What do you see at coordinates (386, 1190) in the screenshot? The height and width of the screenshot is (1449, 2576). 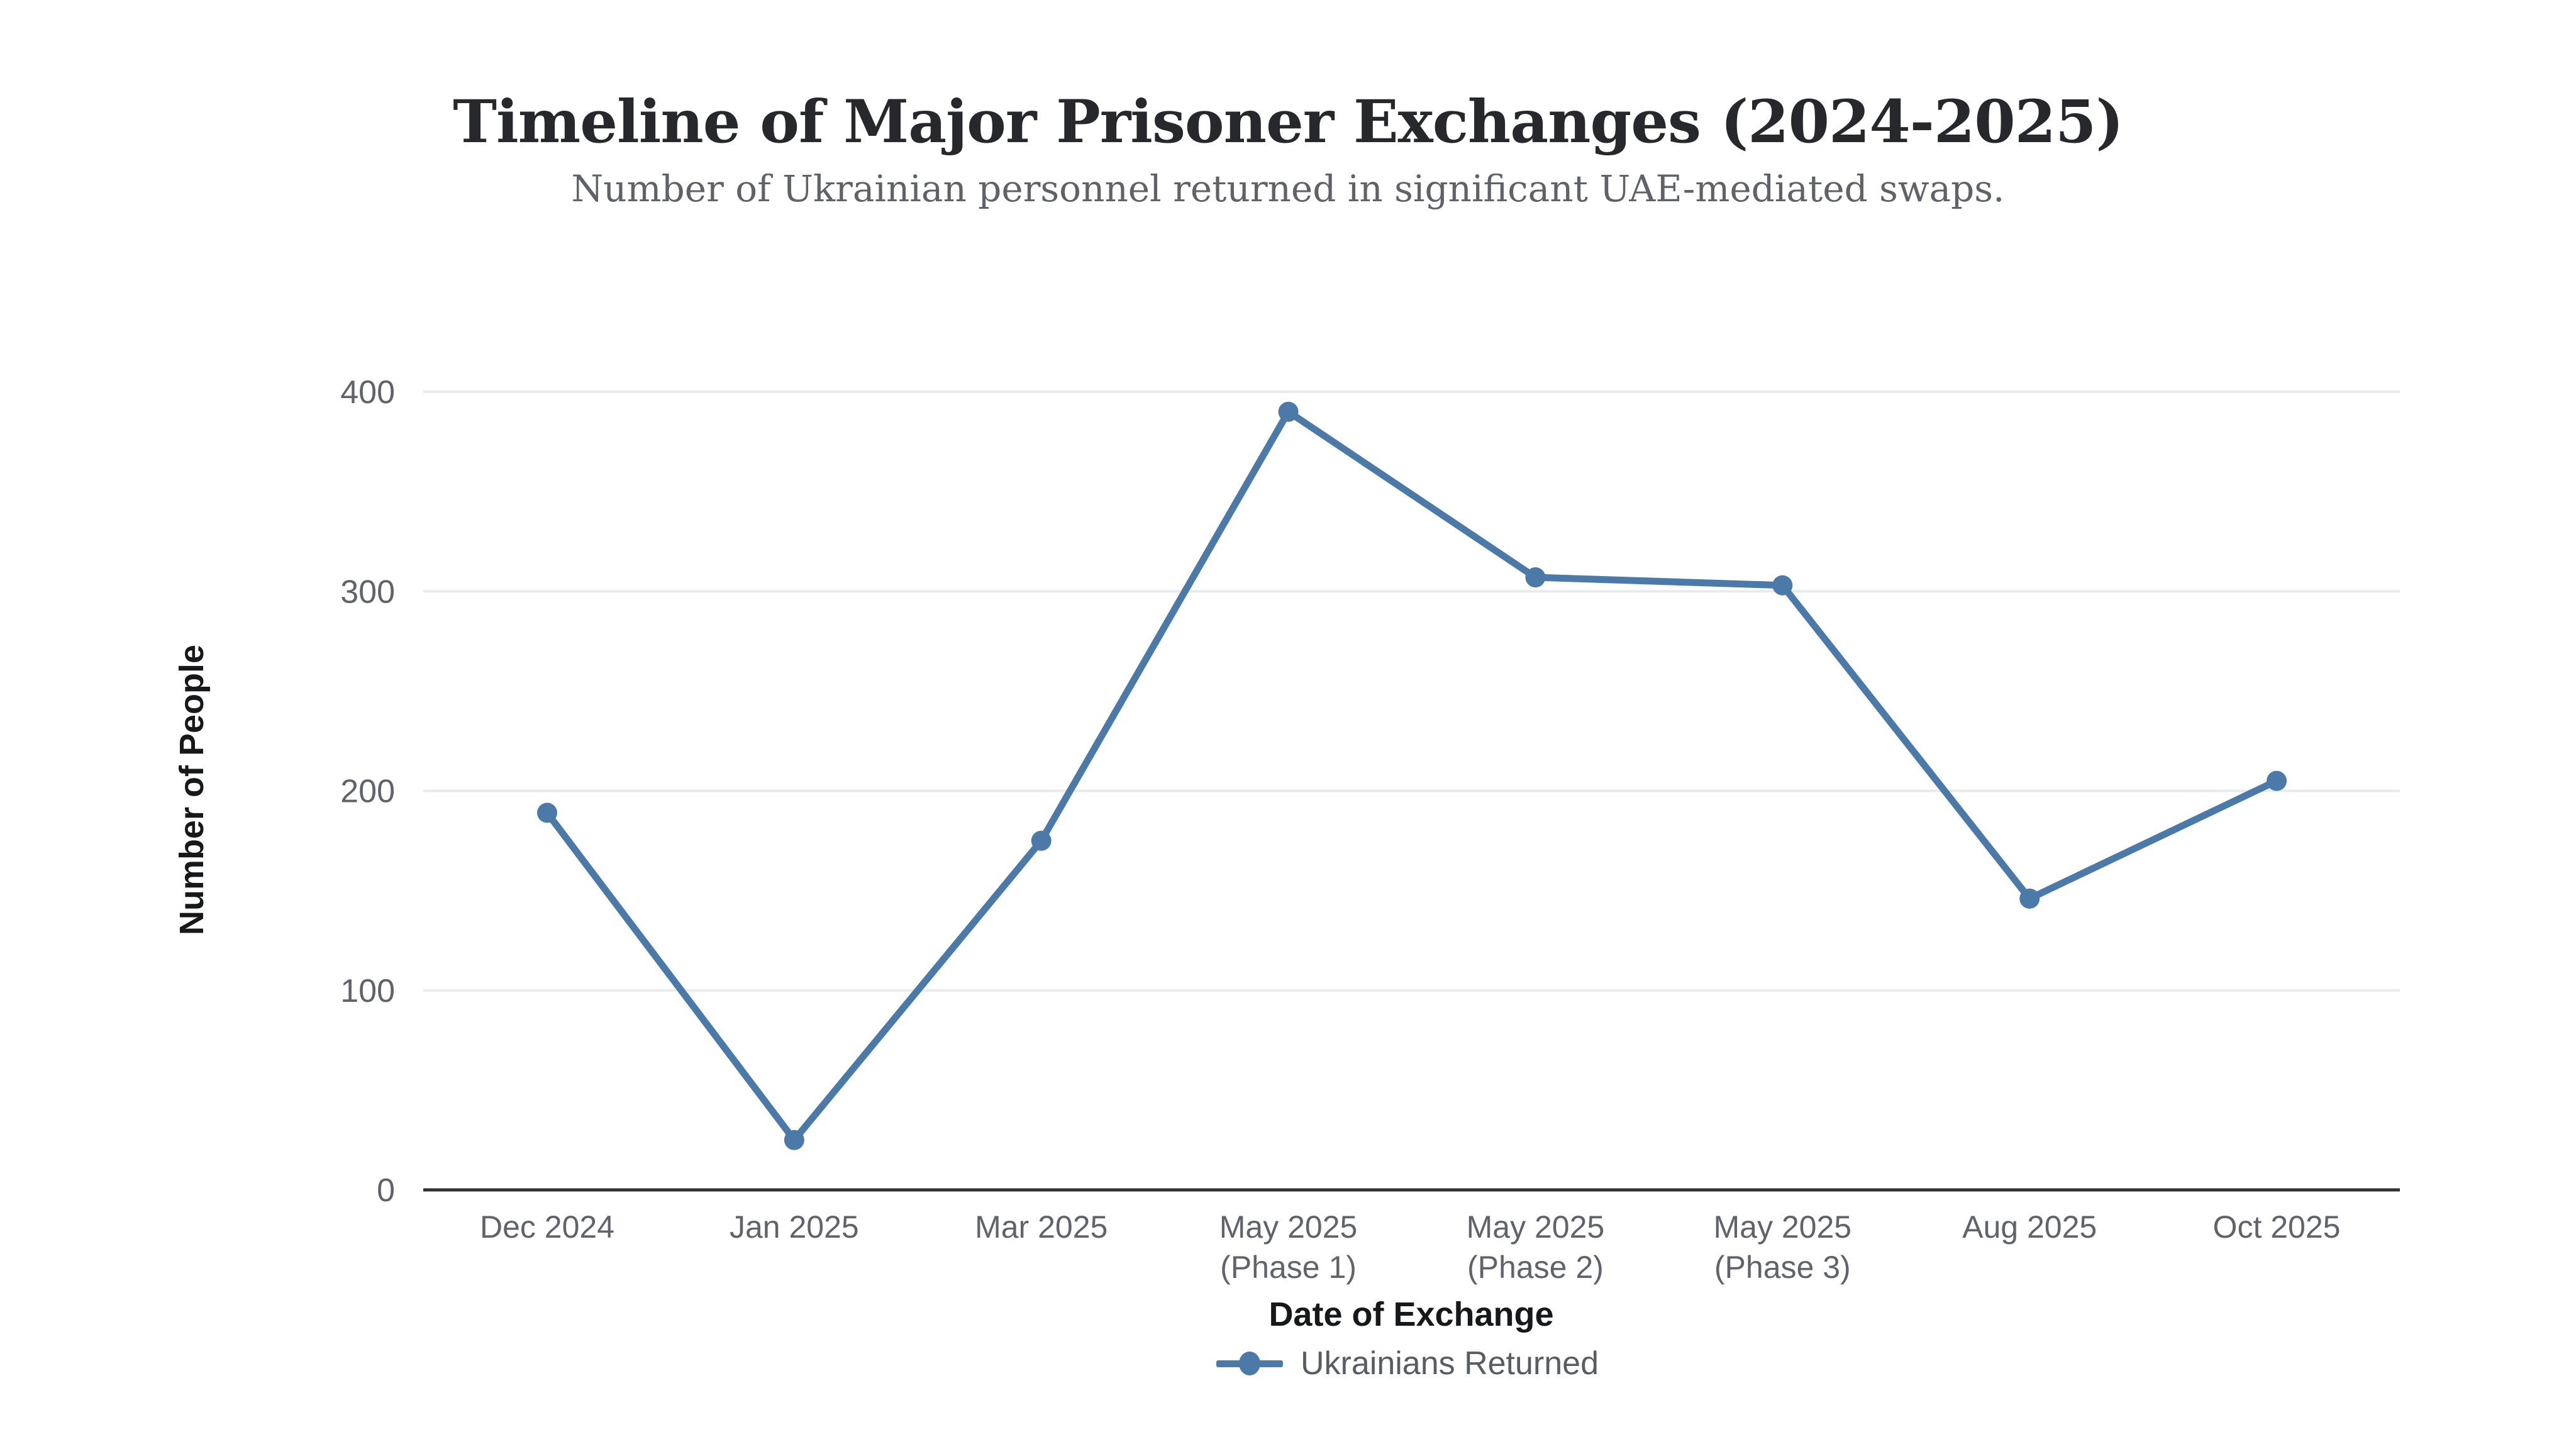 I see `y-tick-label: 0` at bounding box center [386, 1190].